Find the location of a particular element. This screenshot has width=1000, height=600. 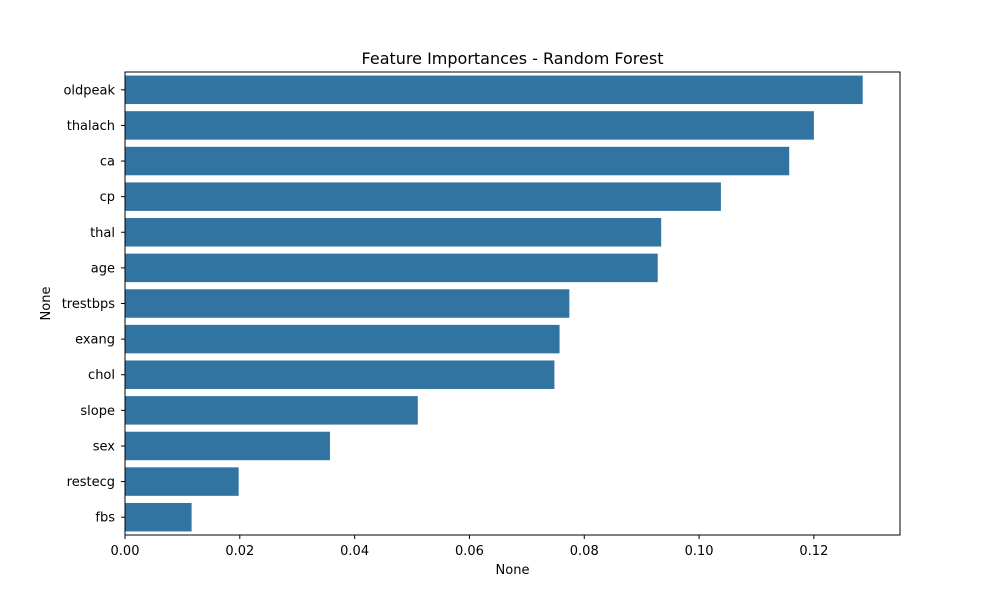

x-tick-label: 0.08 is located at coordinates (584, 551).